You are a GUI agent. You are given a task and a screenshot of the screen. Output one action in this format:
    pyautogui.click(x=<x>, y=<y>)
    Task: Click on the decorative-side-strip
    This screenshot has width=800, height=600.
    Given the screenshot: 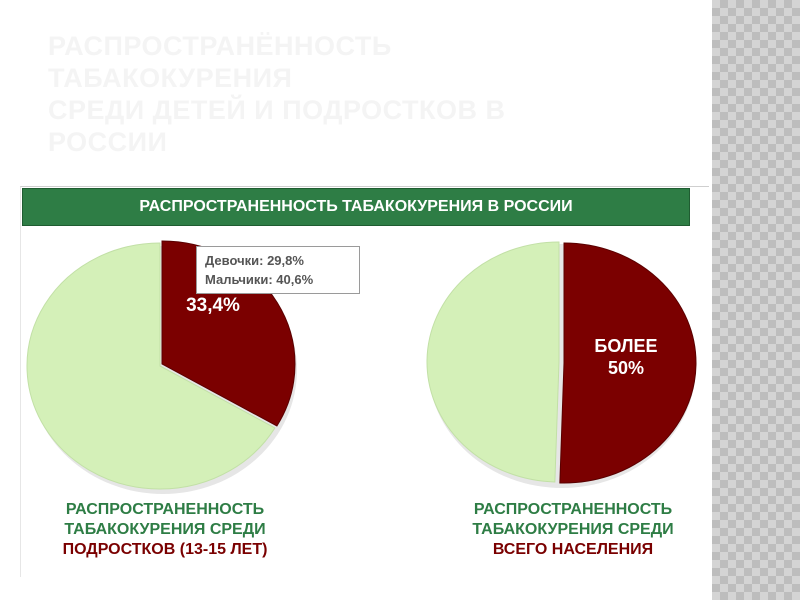 What is the action you would take?
    pyautogui.click(x=756, y=300)
    